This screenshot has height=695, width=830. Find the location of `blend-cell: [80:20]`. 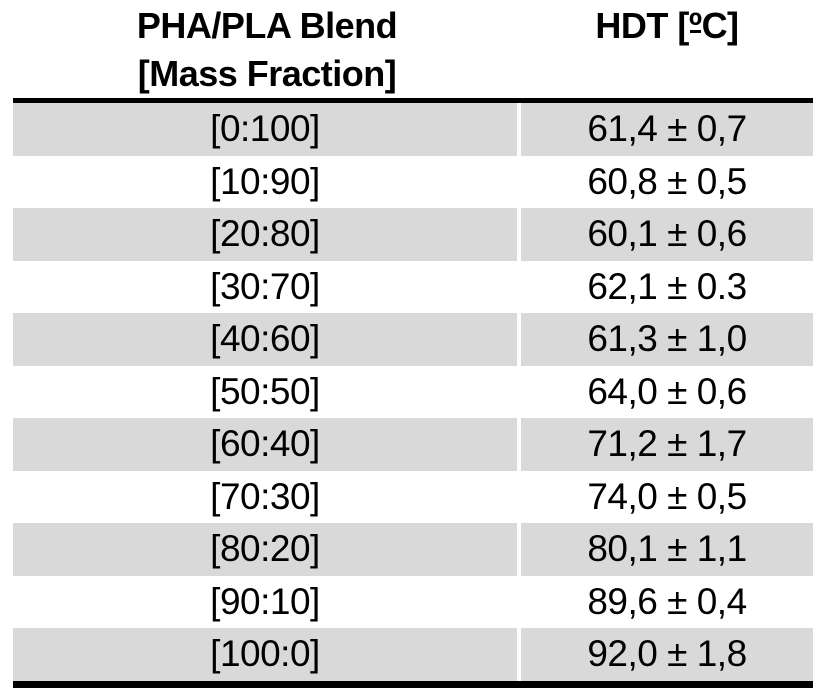

blend-cell: [80:20] is located at coordinates (267, 549).